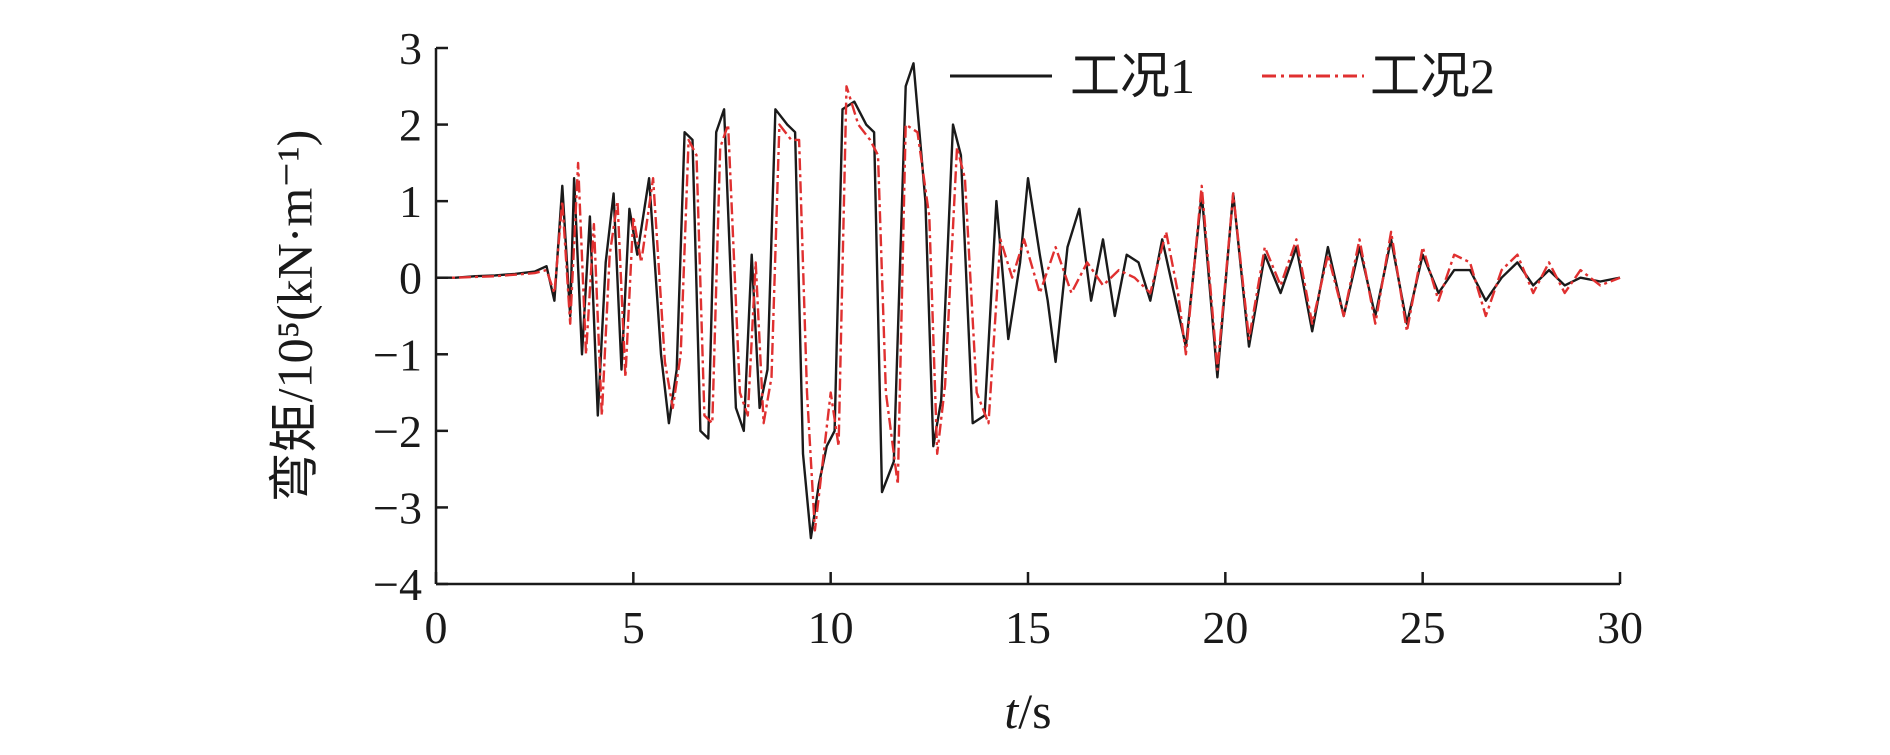 Image resolution: width=1890 pixels, height=755 pixels. I want to click on x-tick-label: 25, so click(1423, 627).